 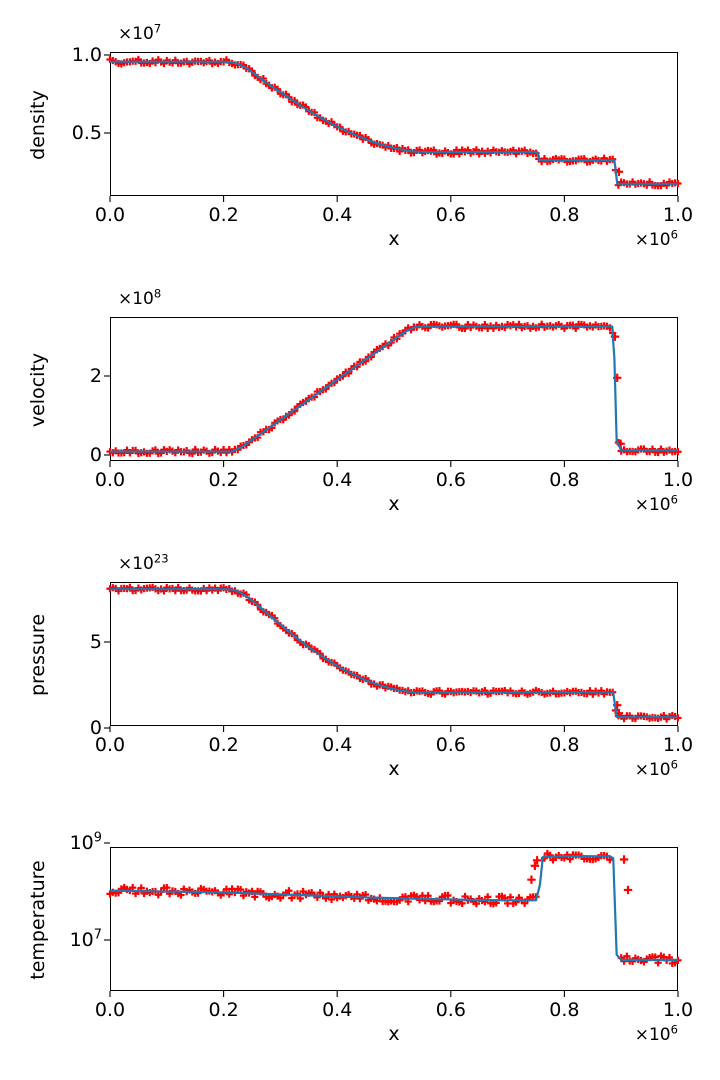 What do you see at coordinates (95, 455) in the screenshot?
I see `velocity-ytick-0: 0` at bounding box center [95, 455].